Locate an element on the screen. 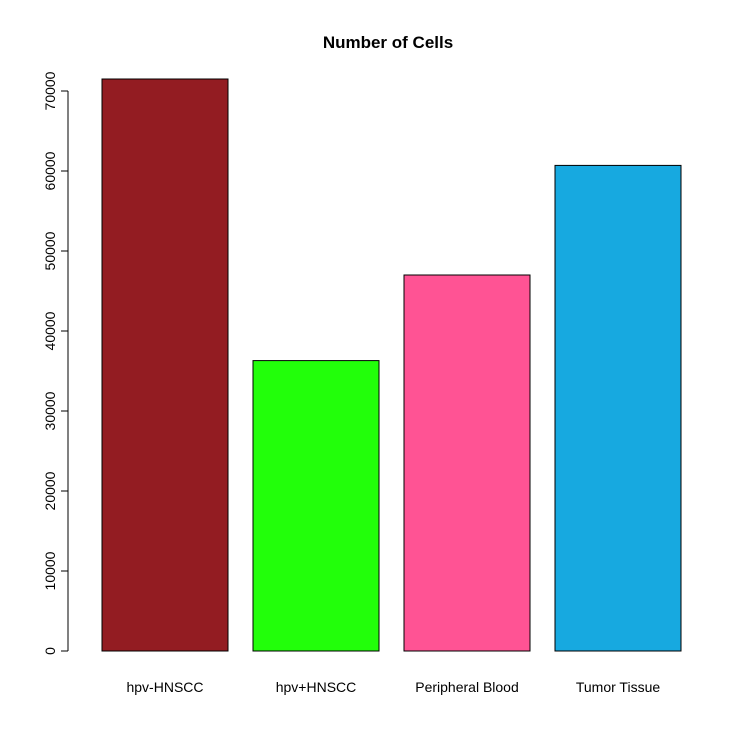 This screenshot has width=745, height=755. y-tick-label: 40000 is located at coordinates (50, 330).